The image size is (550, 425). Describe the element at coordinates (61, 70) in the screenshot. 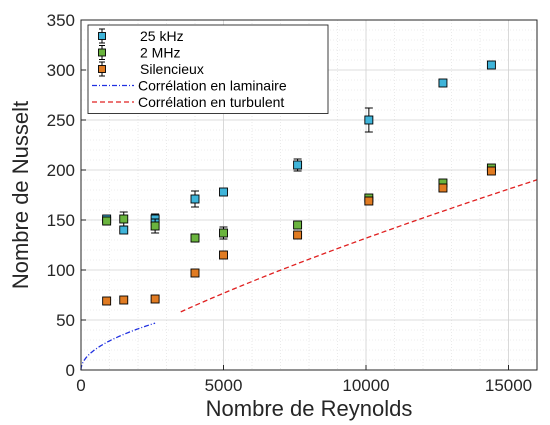

I see `y-tick-label: 300` at that location.